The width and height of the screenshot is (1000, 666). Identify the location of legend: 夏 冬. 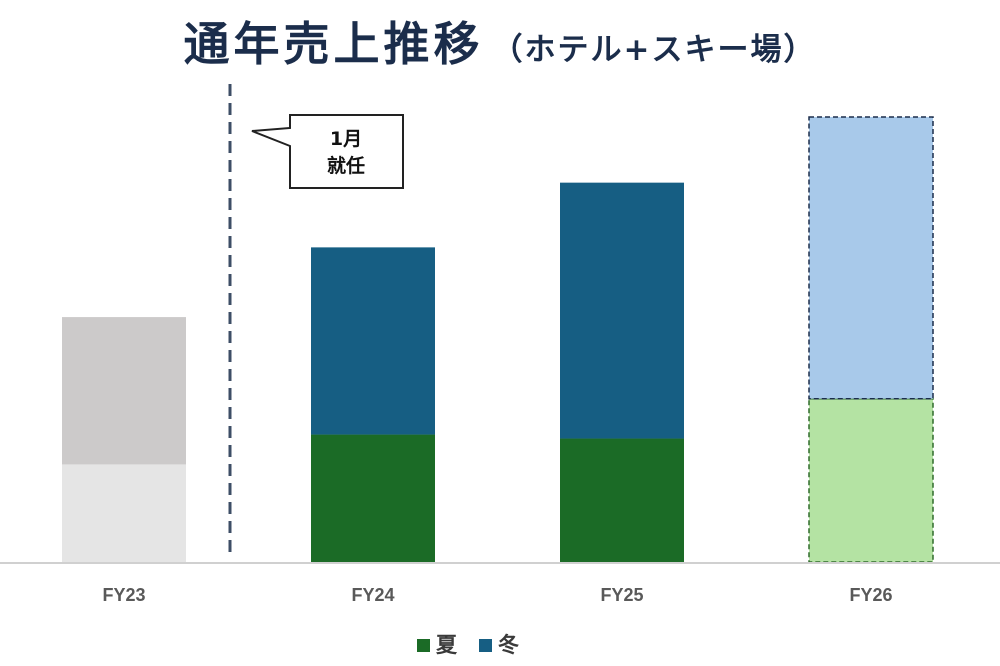
(468, 645).